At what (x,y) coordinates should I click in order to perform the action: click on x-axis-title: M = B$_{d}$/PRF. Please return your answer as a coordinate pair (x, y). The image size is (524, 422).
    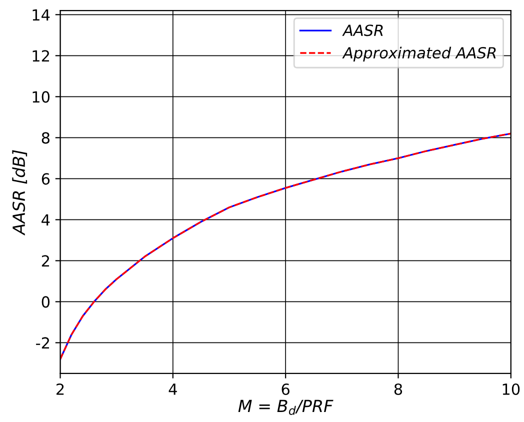
    Looking at the image, I should click on (286, 407).